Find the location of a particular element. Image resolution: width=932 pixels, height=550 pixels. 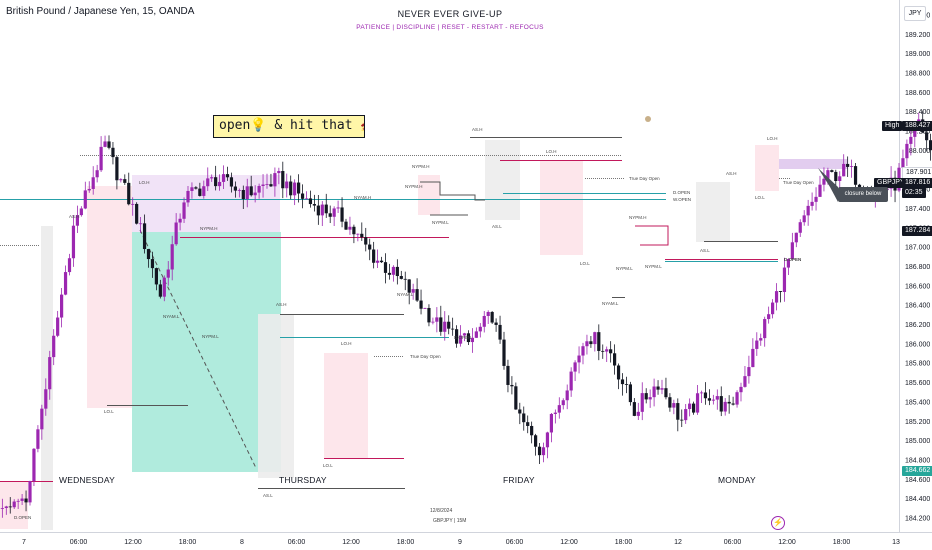

lightning-icon: ⚡ is located at coordinates (778, 523).